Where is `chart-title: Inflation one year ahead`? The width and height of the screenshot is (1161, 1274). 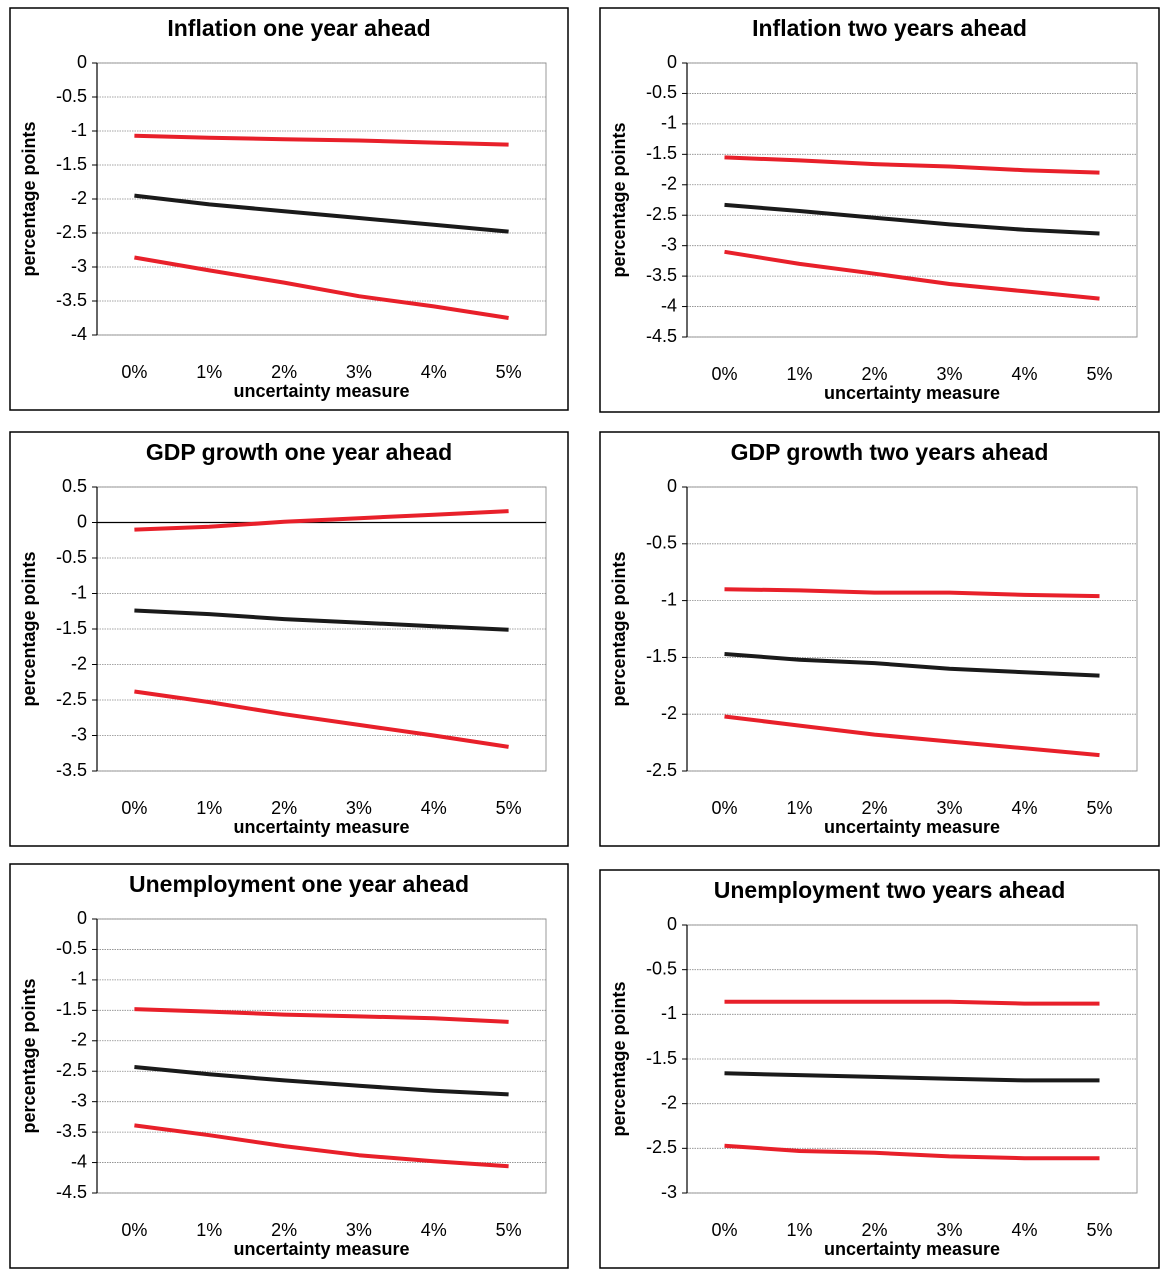
chart-title: Inflation one year ahead is located at coordinates (298, 28).